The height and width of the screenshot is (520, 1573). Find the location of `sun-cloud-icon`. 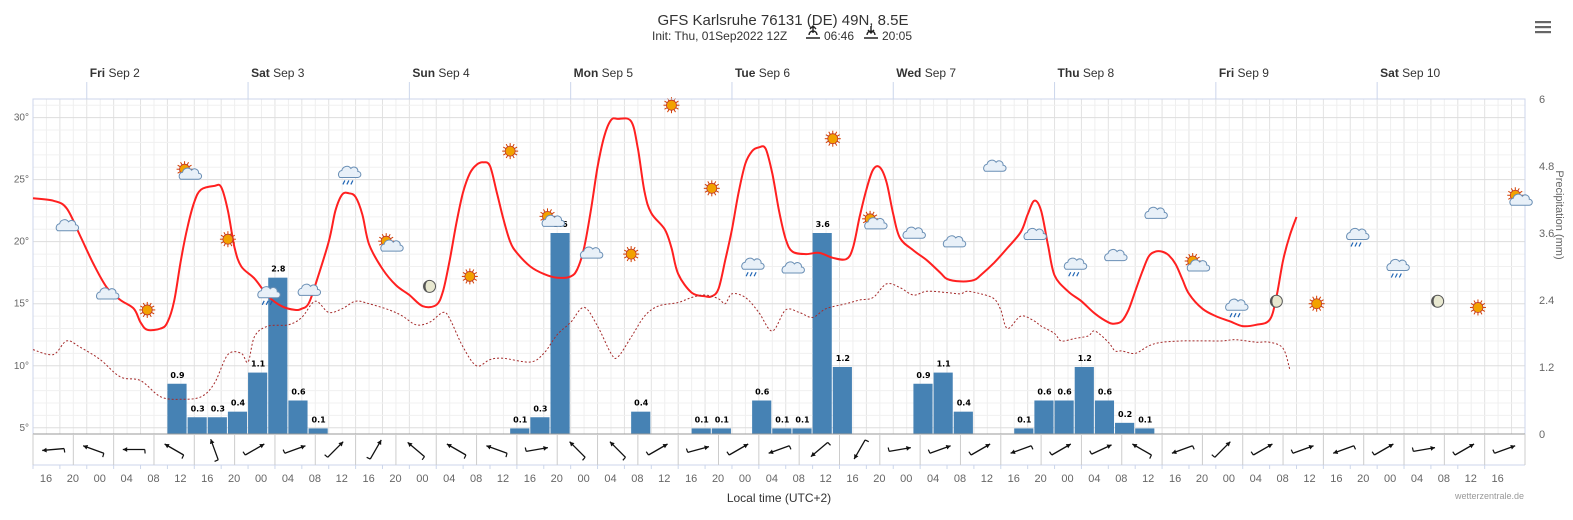

sun-cloud-icon is located at coordinates (391, 242).